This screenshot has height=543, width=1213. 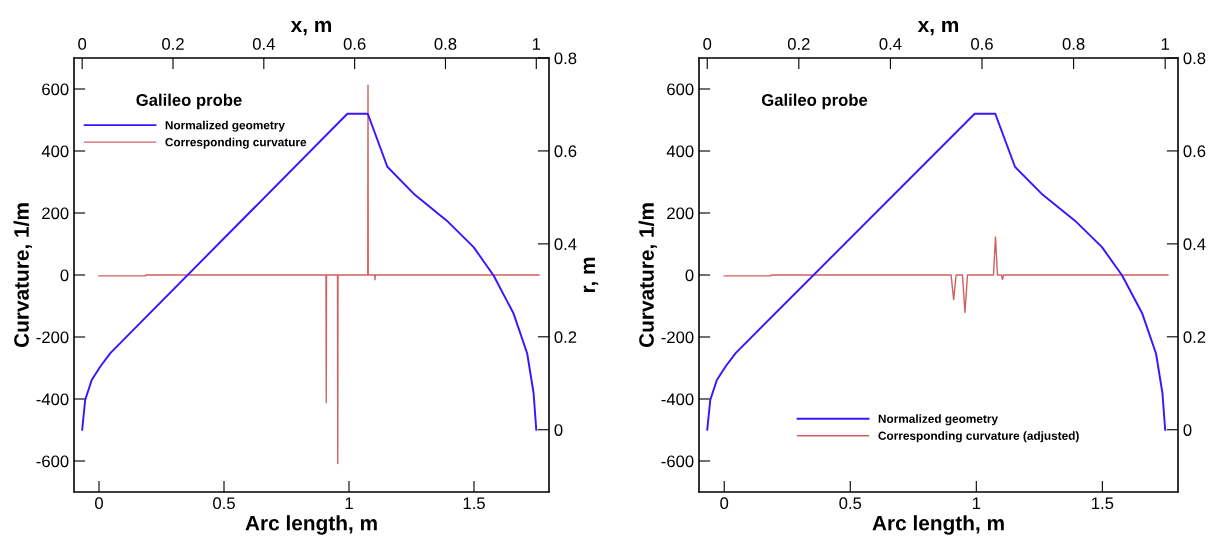 What do you see at coordinates (978, 437) in the screenshot?
I see `text: Corresponding curvature (adjusted)` at bounding box center [978, 437].